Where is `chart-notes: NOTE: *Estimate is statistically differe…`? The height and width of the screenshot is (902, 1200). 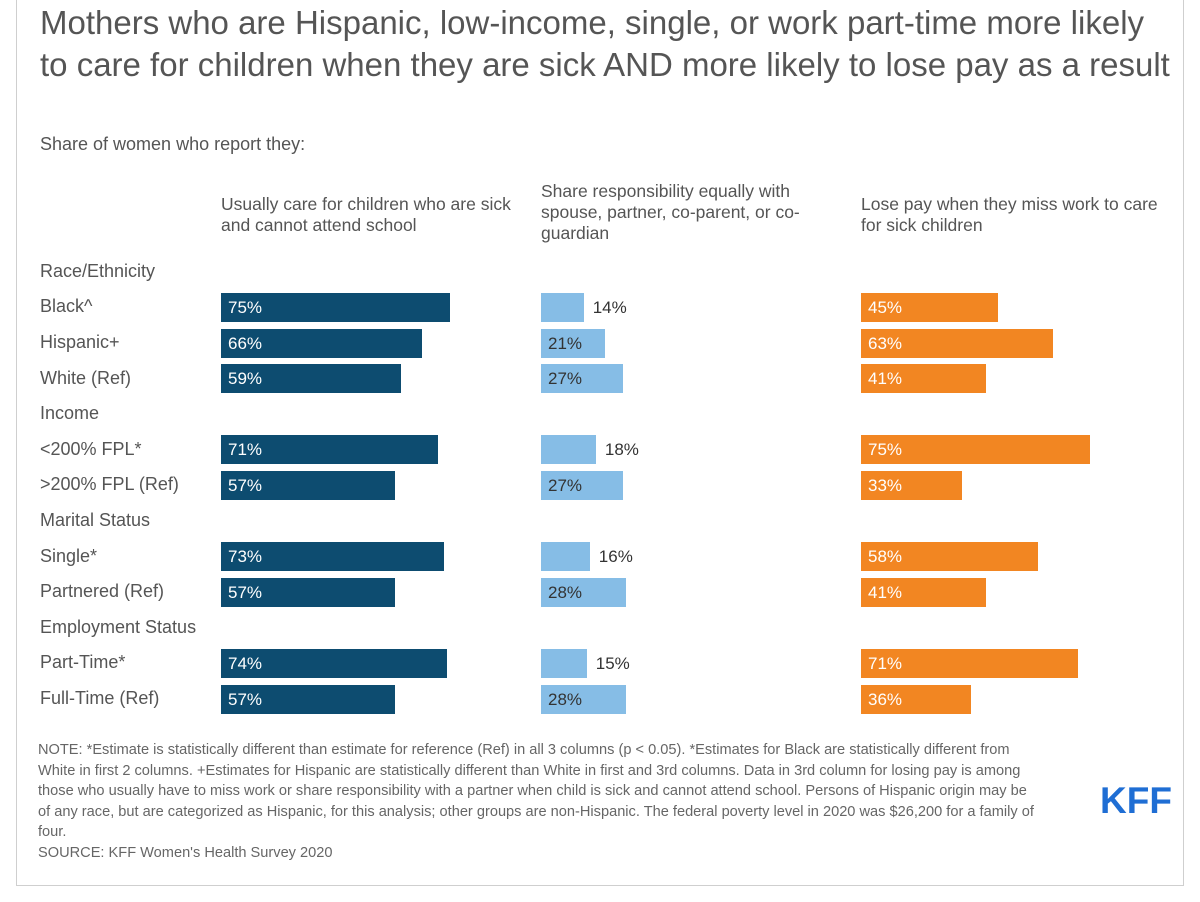 chart-notes: NOTE: *Estimate is statistically differe… is located at coordinates (538, 801).